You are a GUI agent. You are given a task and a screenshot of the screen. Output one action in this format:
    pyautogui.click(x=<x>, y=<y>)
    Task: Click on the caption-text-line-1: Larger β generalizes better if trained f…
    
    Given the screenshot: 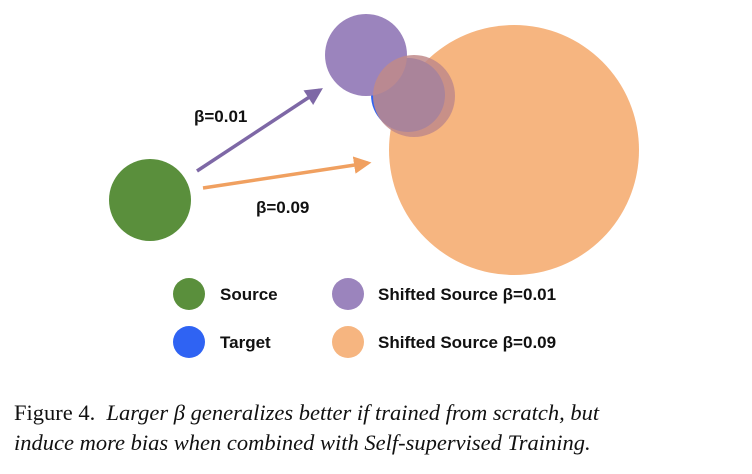 What is the action you would take?
    pyautogui.click(x=353, y=412)
    